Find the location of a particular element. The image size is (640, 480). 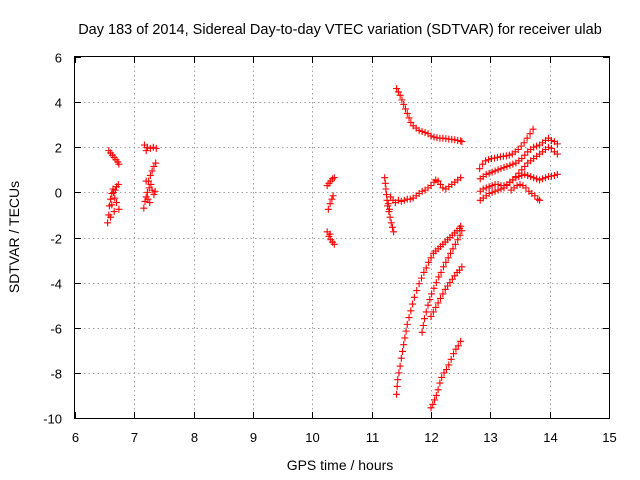

y-tick-label: 0 is located at coordinates (58, 193).